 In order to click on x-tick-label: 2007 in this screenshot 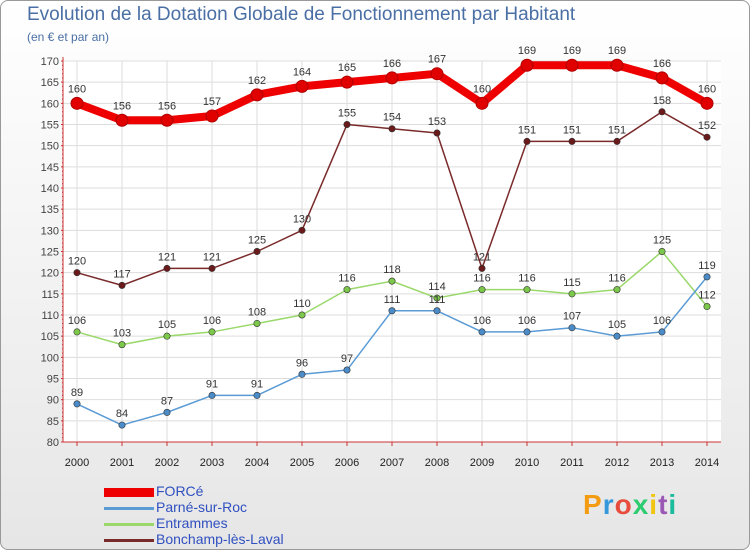, I will do `click(392, 463)`.